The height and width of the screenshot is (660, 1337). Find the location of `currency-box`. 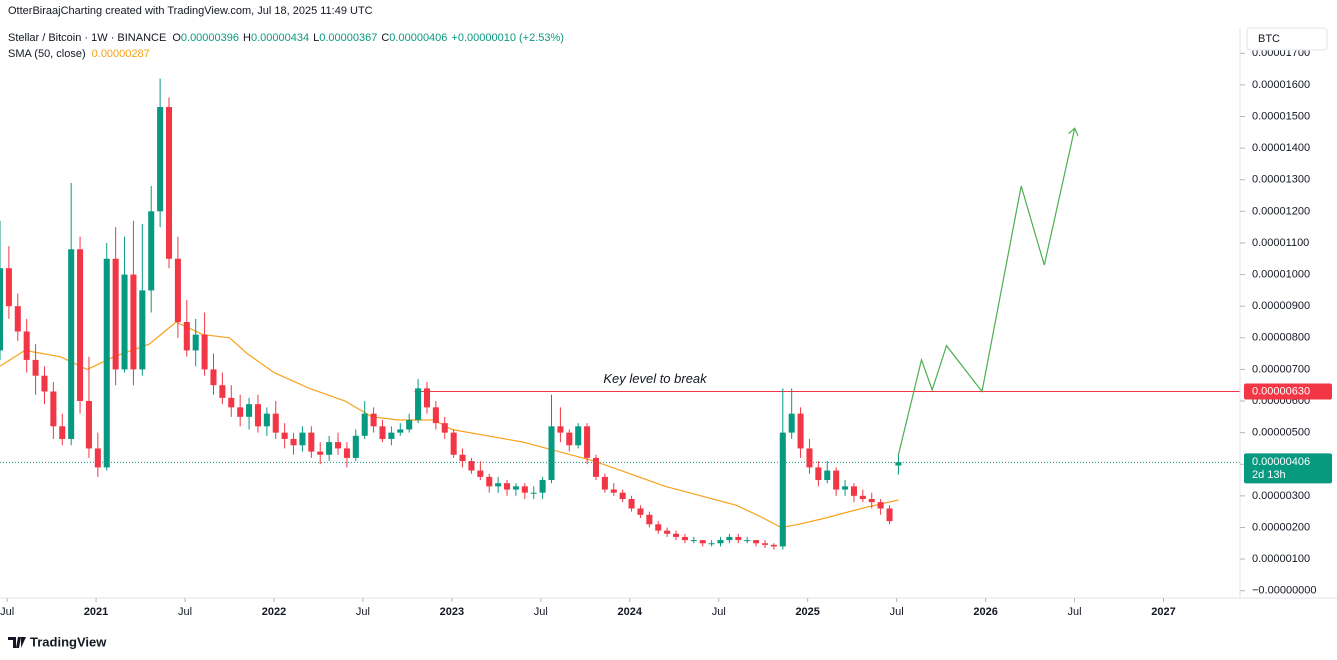

currency-box is located at coordinates (1287, 39).